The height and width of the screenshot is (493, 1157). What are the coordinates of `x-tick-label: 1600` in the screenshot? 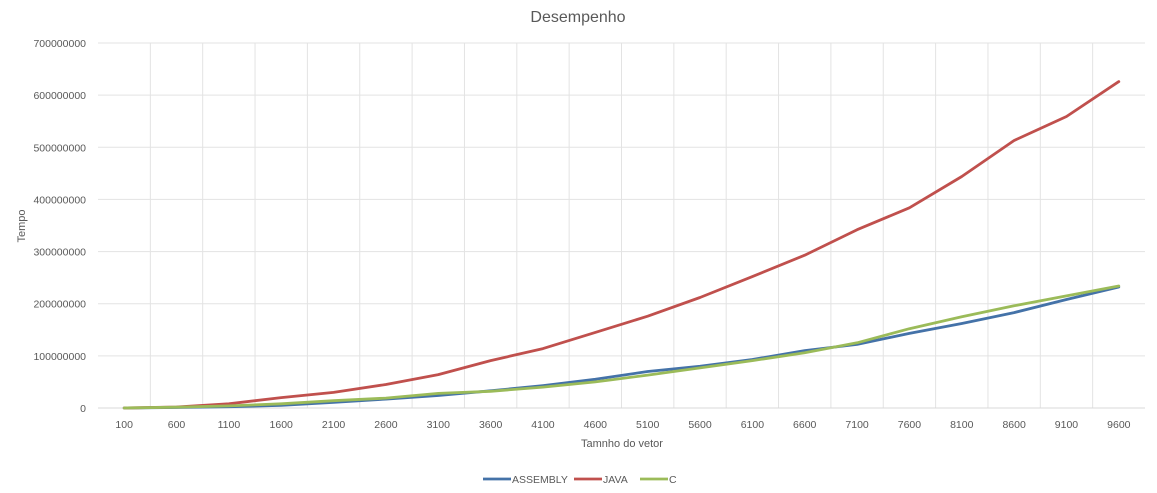 It's located at (282, 425).